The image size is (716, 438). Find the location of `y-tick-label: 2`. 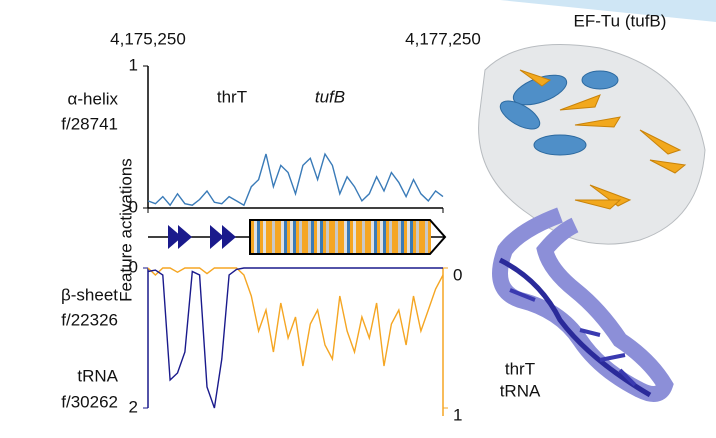

y-tick-label: 2 is located at coordinates (133, 406).